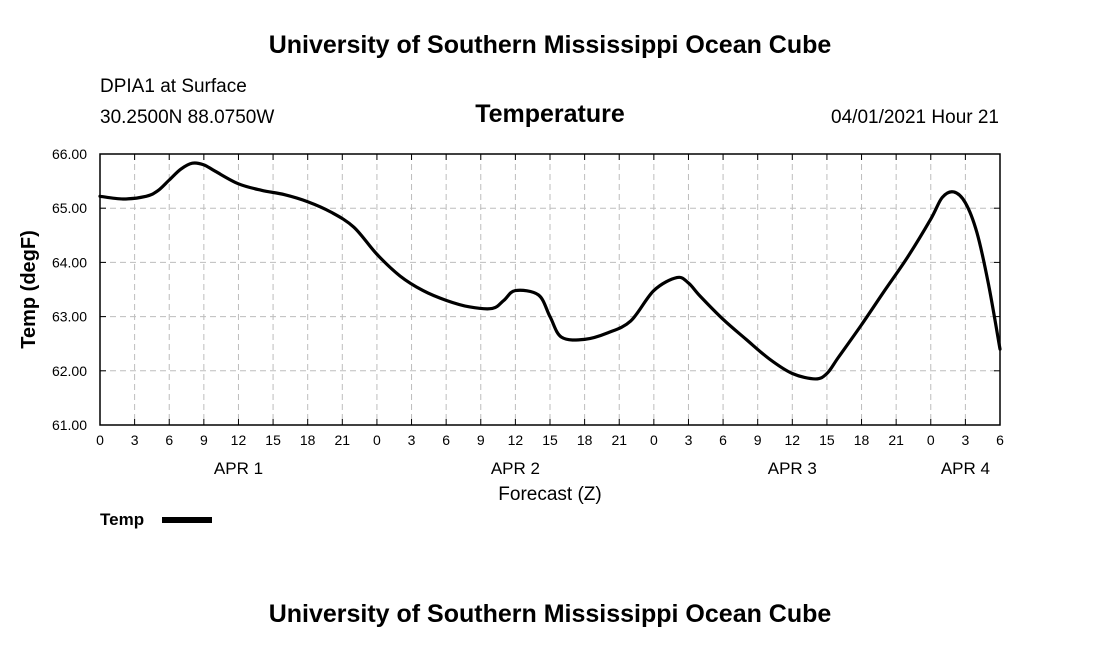  Describe the element at coordinates (515, 468) in the screenshot. I see `x-day-label: APR 2` at that location.